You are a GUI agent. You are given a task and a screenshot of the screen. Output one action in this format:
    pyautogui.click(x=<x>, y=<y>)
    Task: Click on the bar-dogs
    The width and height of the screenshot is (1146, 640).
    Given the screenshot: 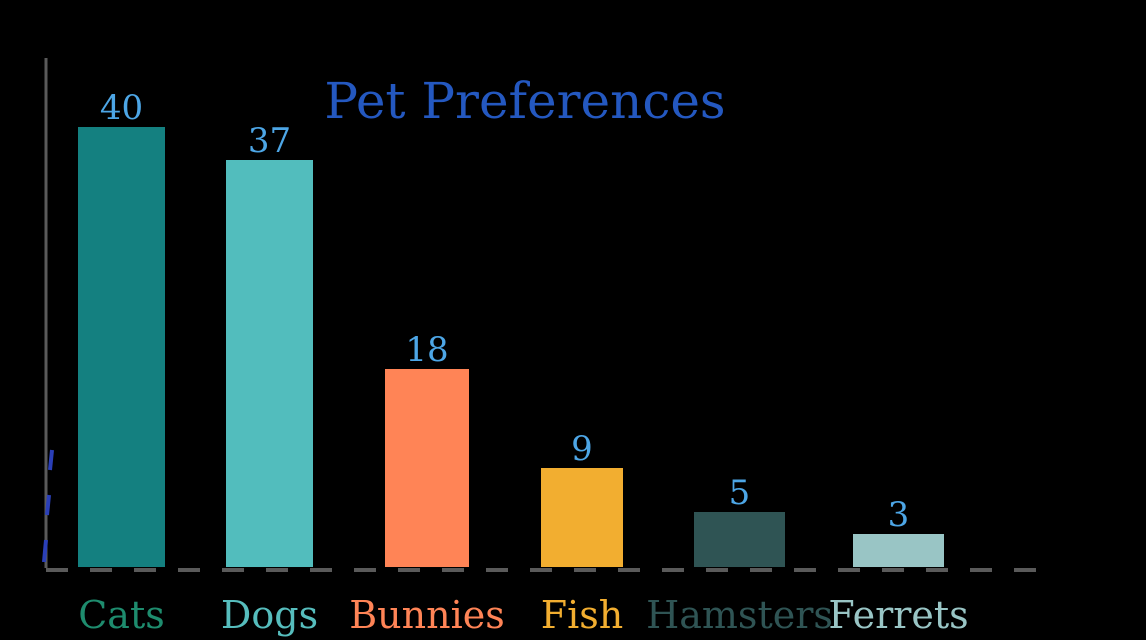 What is the action you would take?
    pyautogui.click(x=269, y=363)
    